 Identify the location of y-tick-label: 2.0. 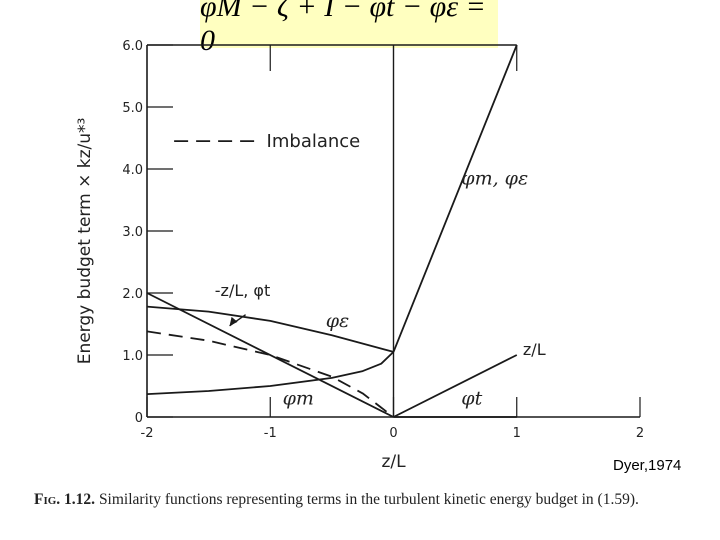
(132, 294).